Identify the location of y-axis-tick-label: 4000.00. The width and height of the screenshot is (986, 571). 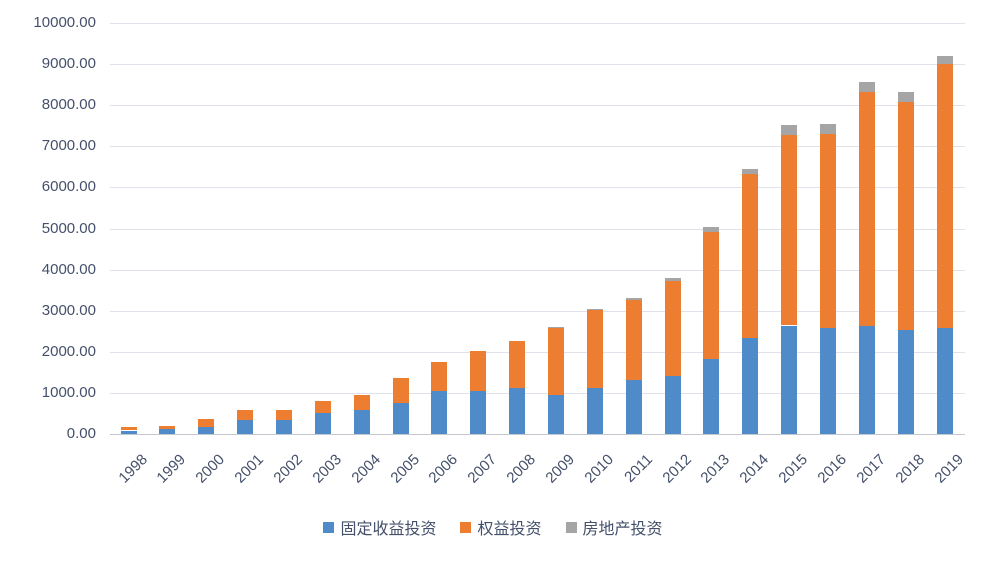
(68, 269).